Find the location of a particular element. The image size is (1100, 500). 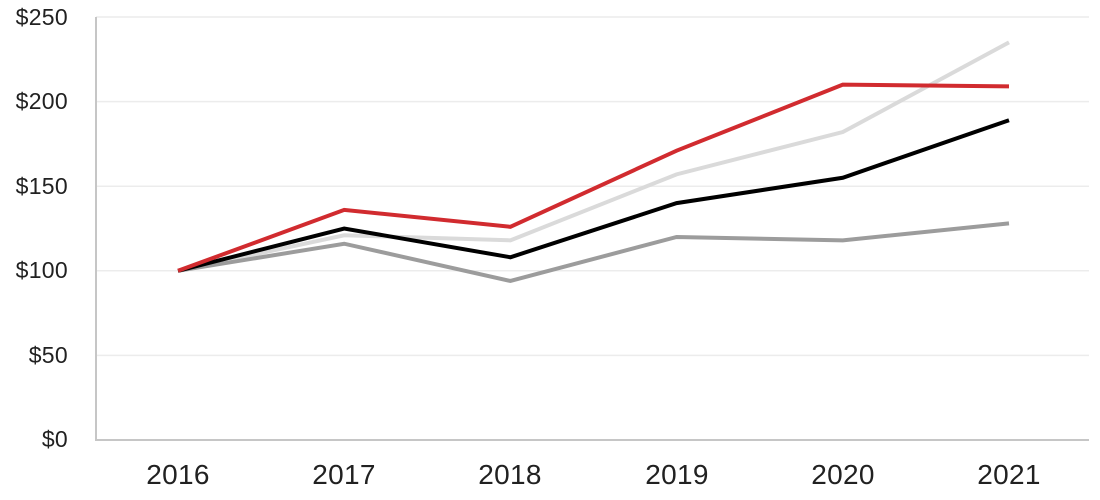

y-tick-label-150: $150 is located at coordinates (41, 186).